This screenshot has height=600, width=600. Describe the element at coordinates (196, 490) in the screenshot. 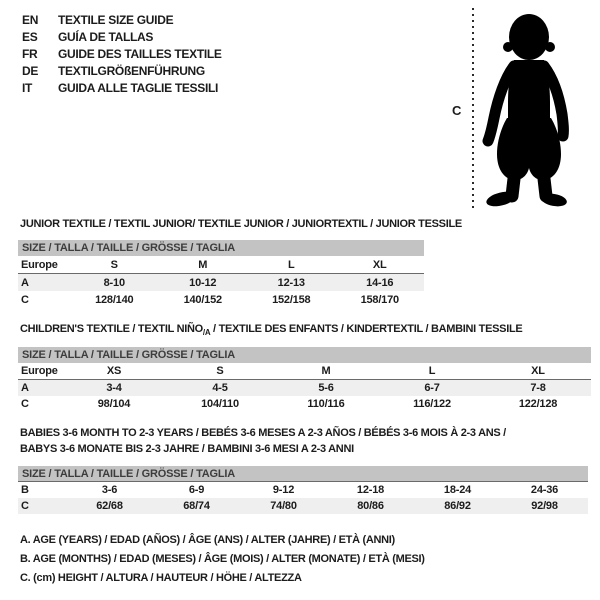

I see `table-cell: 6-9` at that location.